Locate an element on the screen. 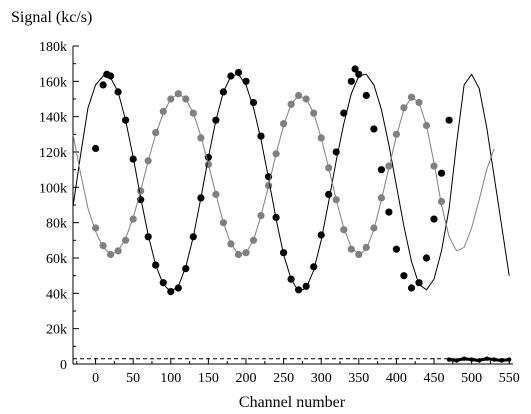  x-tick-label: 0 is located at coordinates (95, 378).